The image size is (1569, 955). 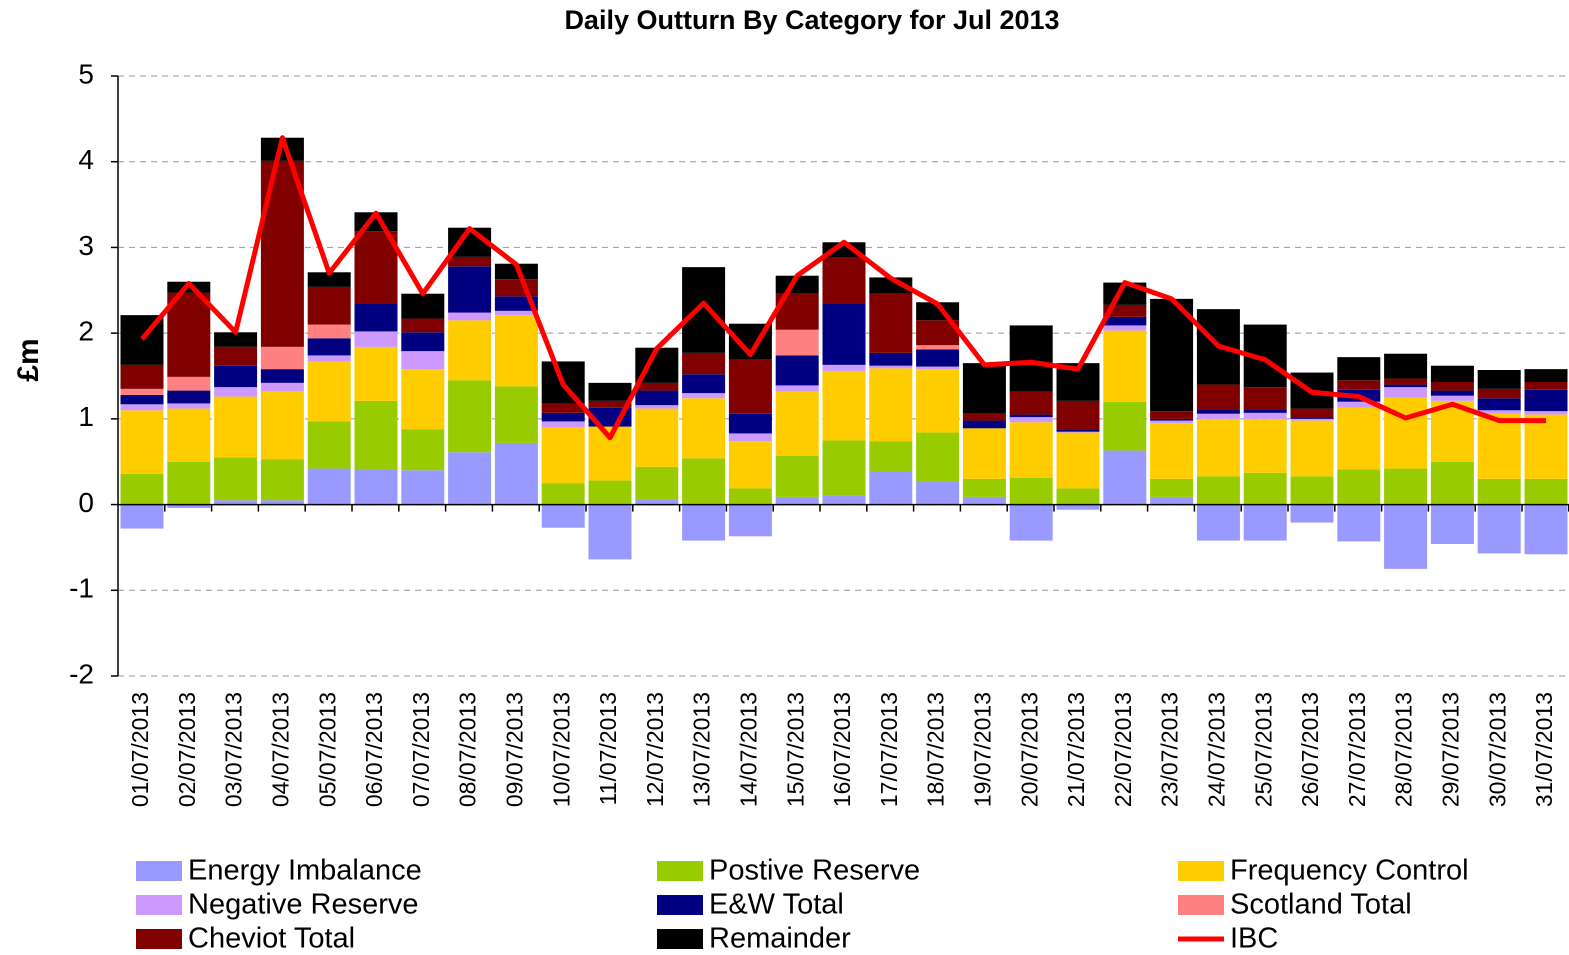 What do you see at coordinates (81, 673) in the screenshot?
I see `y-tick-label: -2` at bounding box center [81, 673].